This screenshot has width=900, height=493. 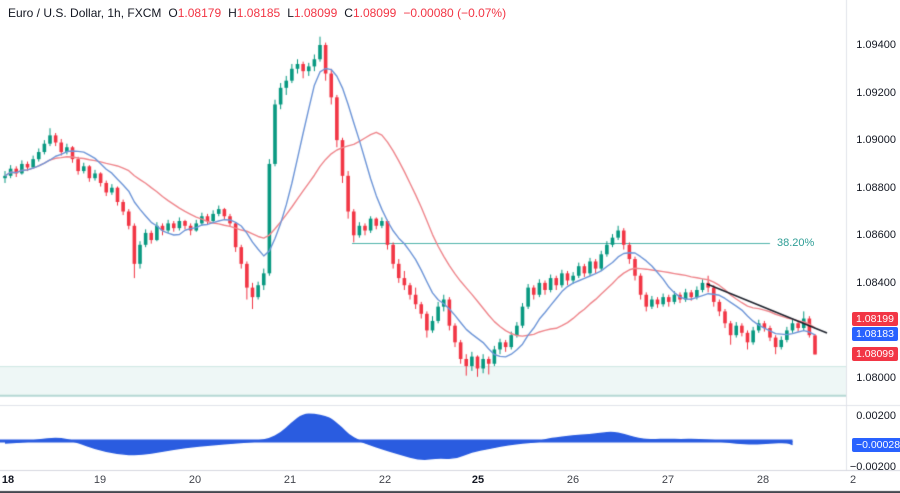 I want to click on ma-slow-price-badge: 1.08199, so click(x=875, y=319).